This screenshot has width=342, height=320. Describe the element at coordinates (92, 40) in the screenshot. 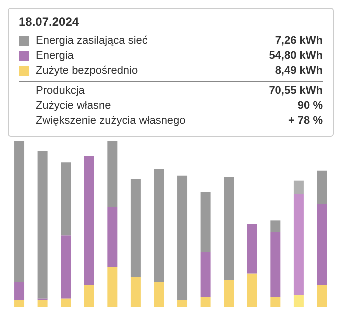

I see `legend-label: Energia zasilająca sieć` at that location.